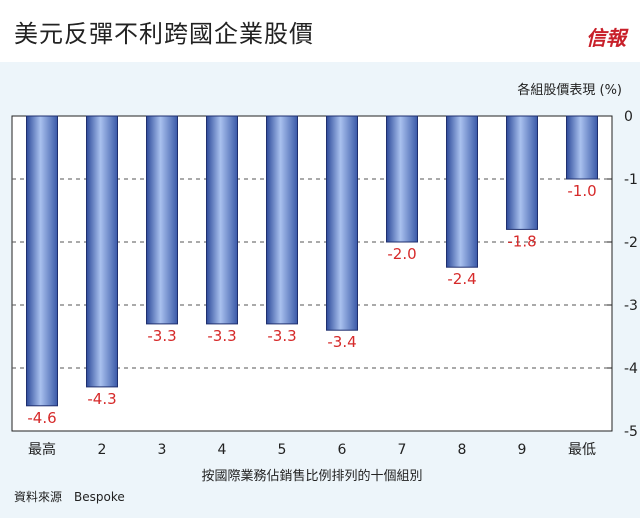 This screenshot has width=640, height=518. Describe the element at coordinates (631, 243) in the screenshot. I see `y-tick-label: -2` at that location.